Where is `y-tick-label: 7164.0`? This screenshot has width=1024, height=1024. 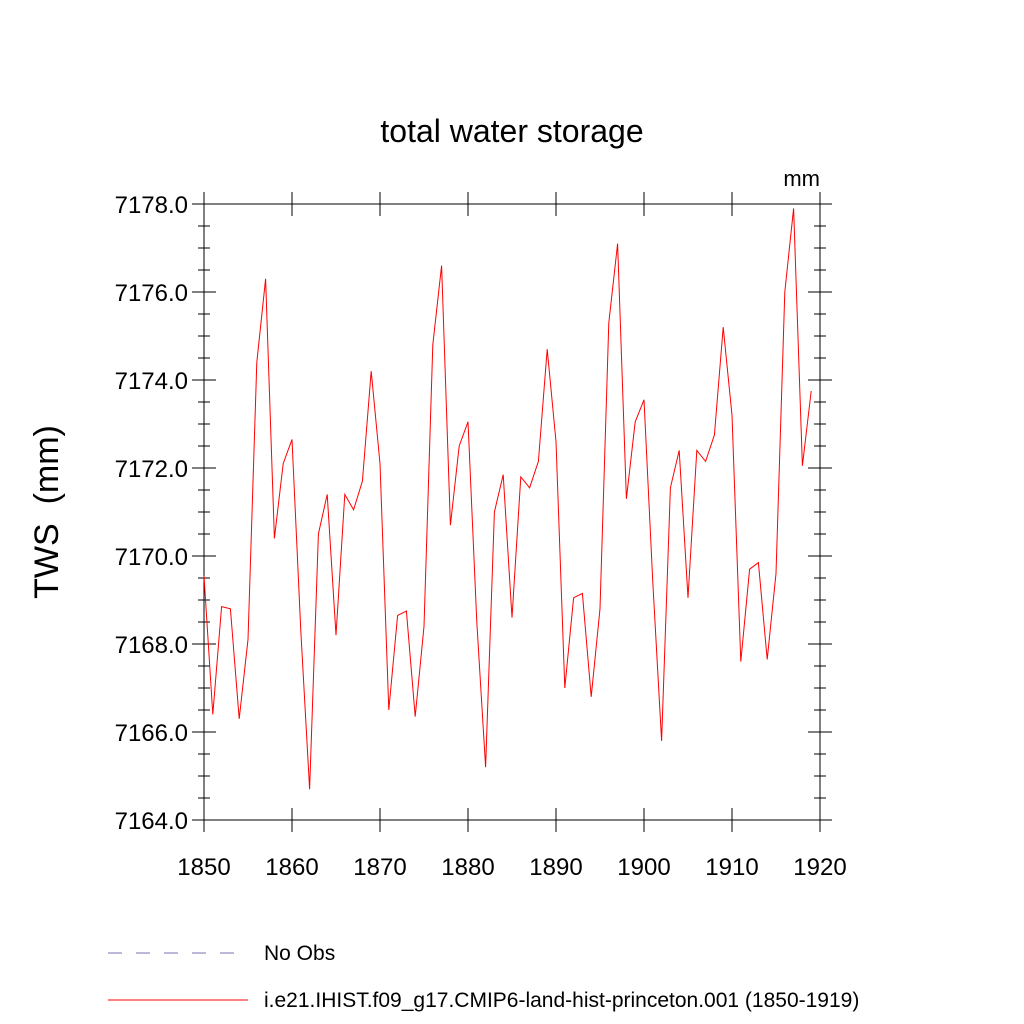
y-tick-label: 7164.0 is located at coordinates (151, 821).